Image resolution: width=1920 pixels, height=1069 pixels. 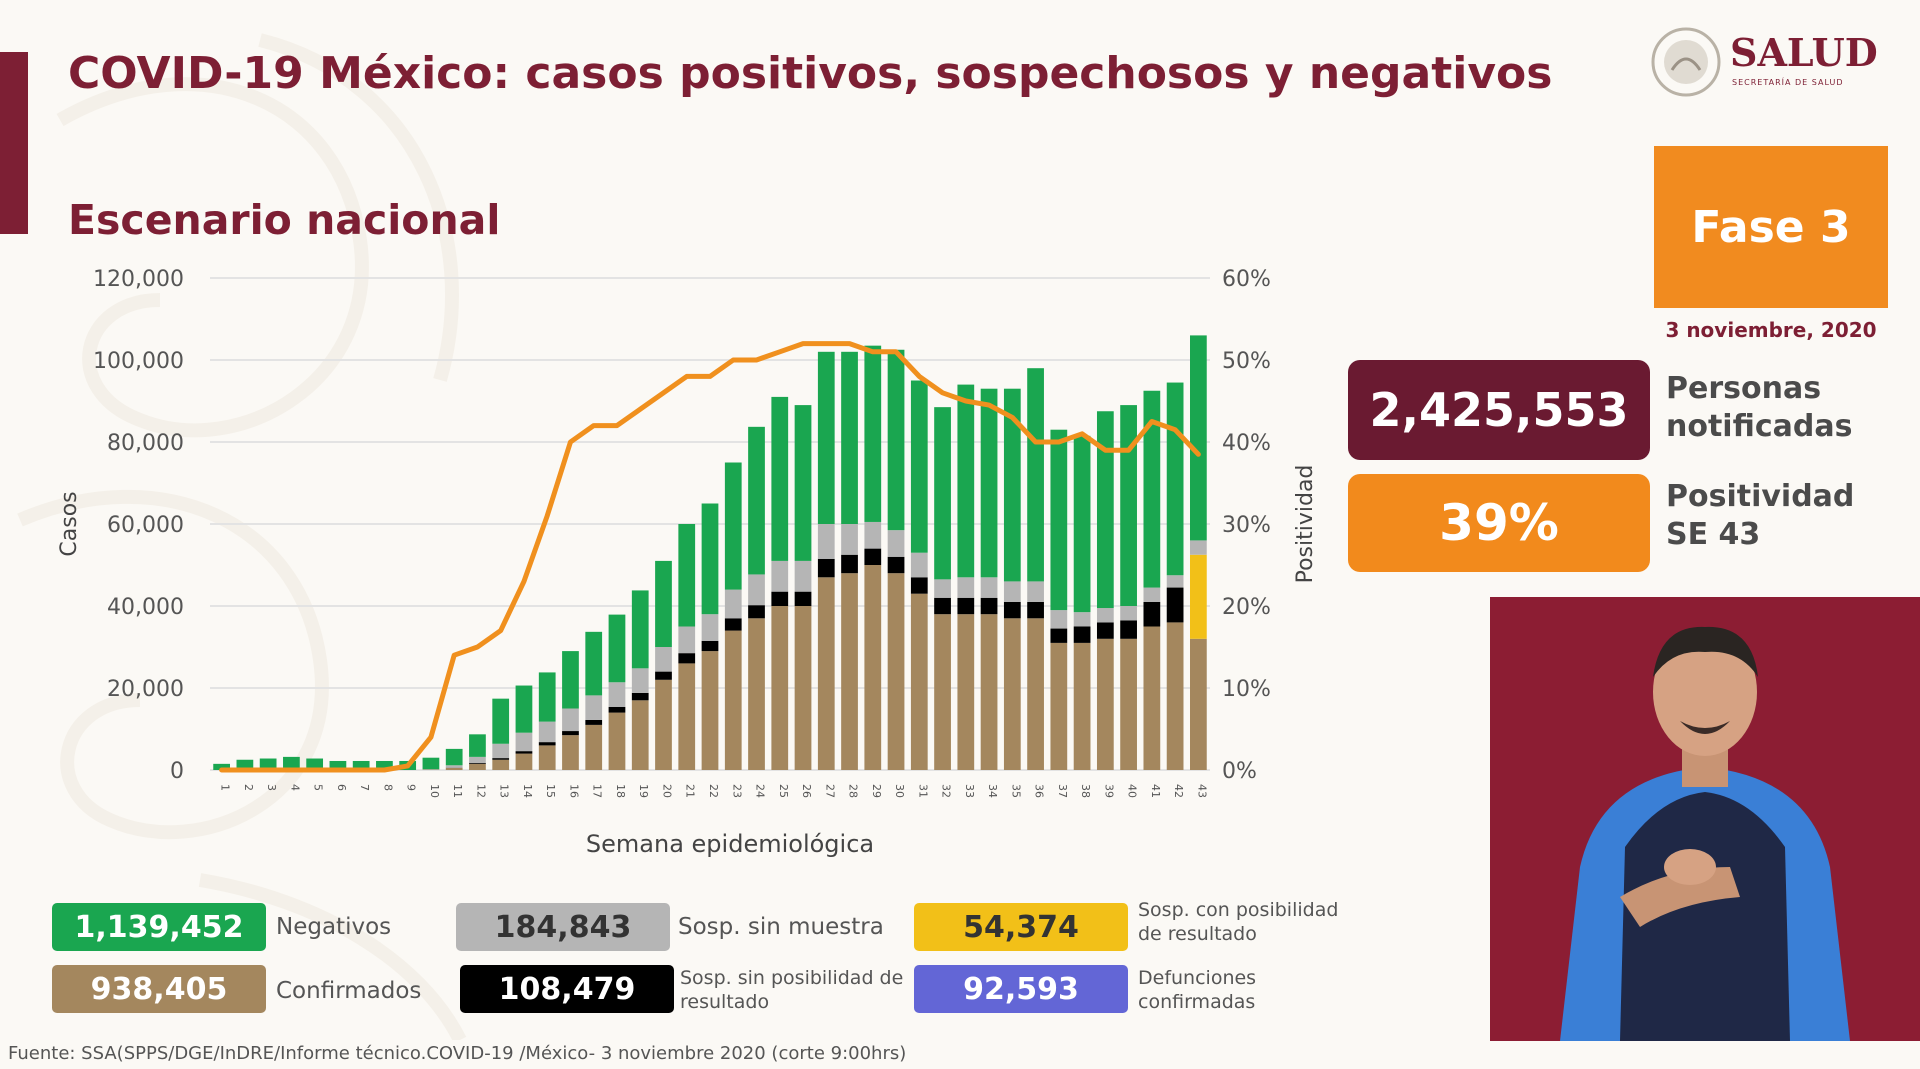 I want to click on y-tick-label: 40,000, so click(x=145, y=607).